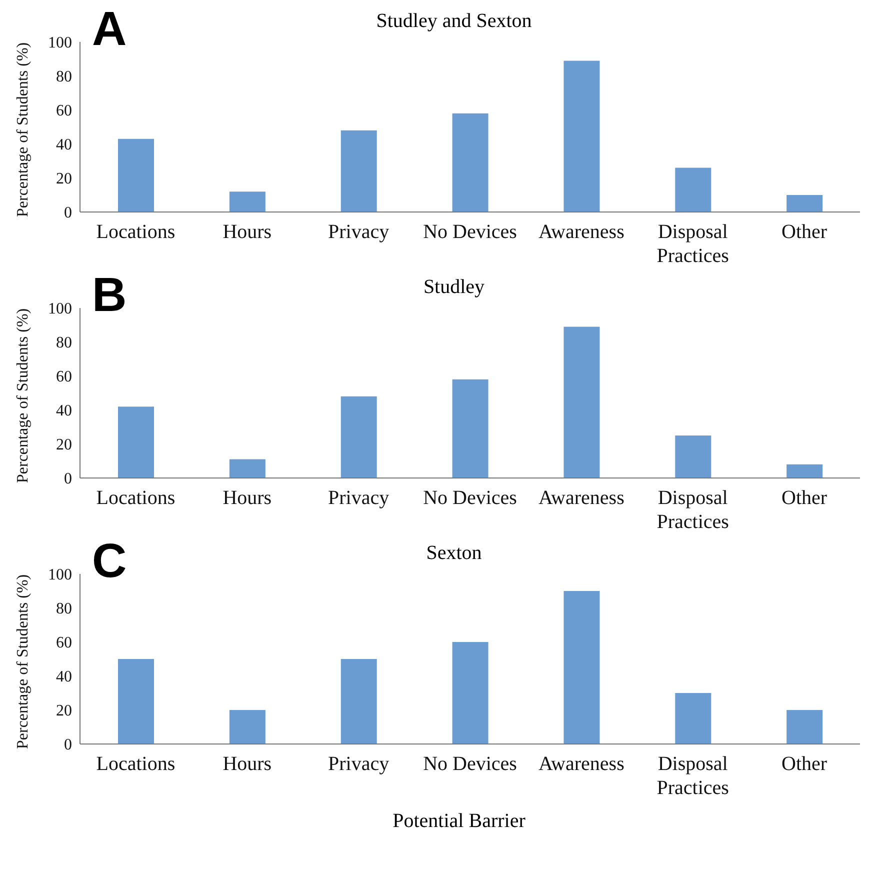  What do you see at coordinates (454, 21) in the screenshot?
I see `chart-title: Studley and Sexton` at bounding box center [454, 21].